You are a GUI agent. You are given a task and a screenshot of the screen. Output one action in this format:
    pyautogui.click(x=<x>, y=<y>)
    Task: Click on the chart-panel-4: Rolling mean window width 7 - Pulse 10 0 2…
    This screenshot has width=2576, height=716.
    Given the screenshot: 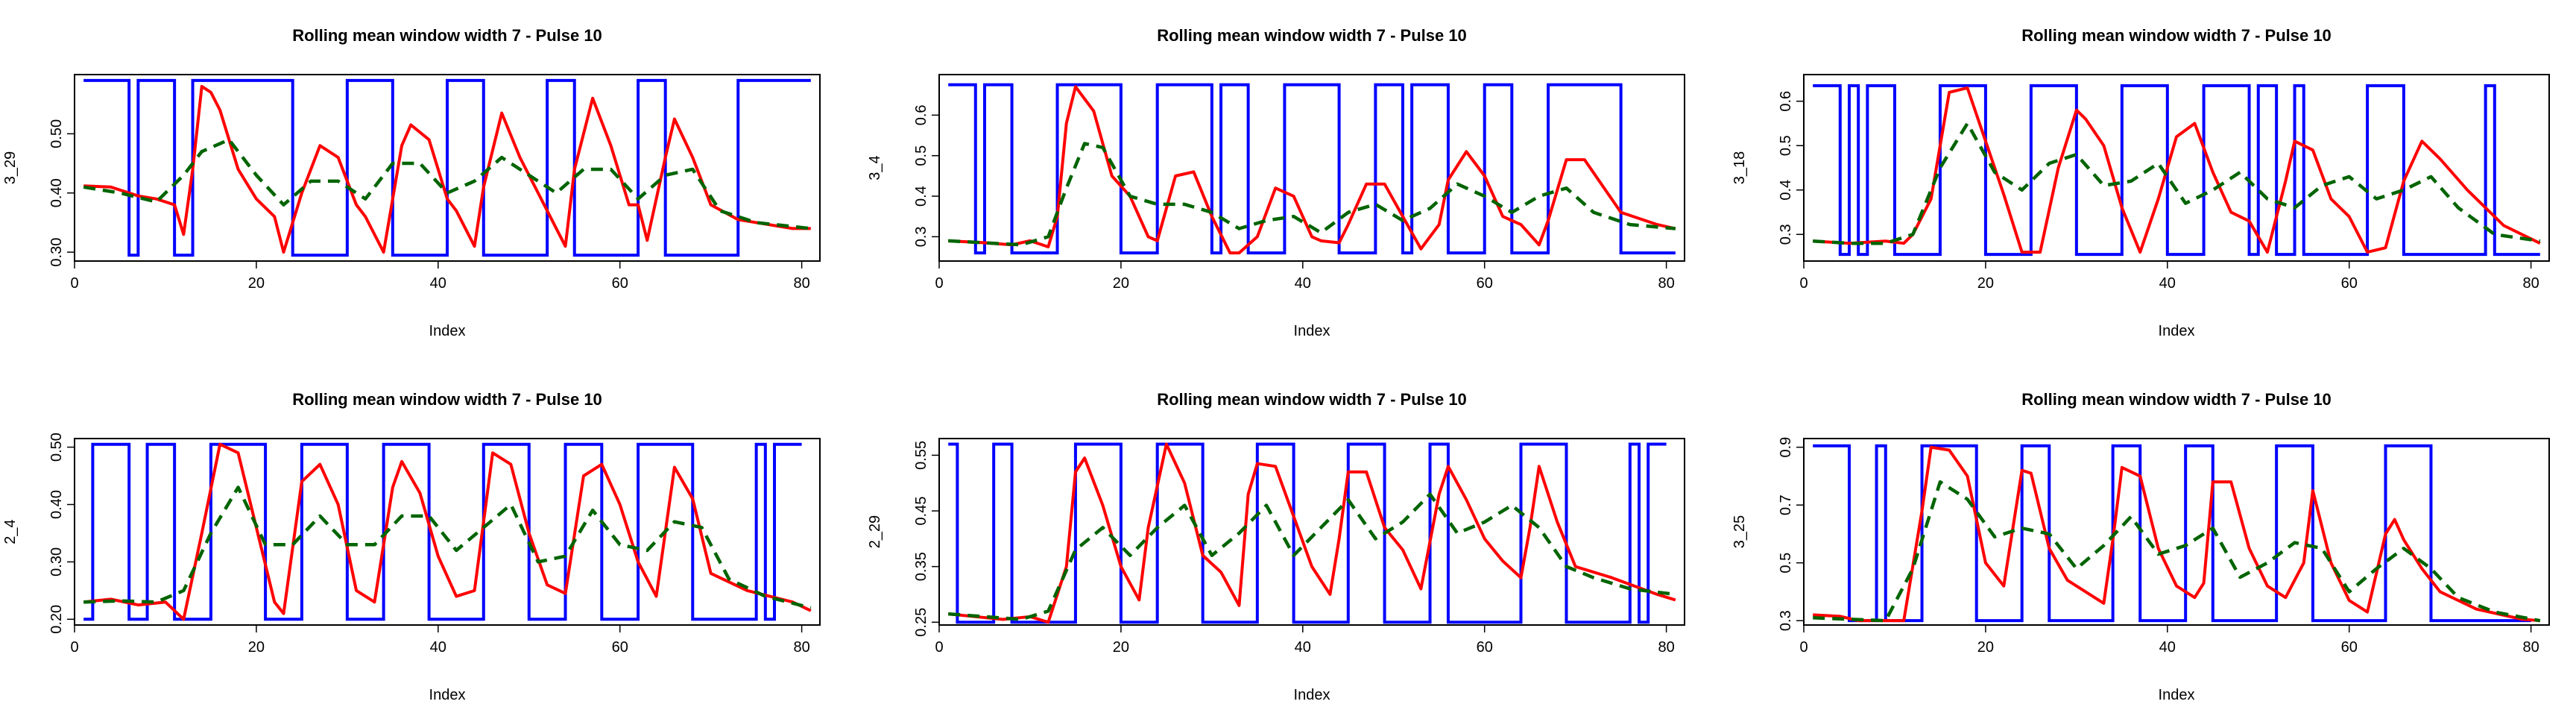 What is the action you would take?
    pyautogui.click(x=412, y=546)
    